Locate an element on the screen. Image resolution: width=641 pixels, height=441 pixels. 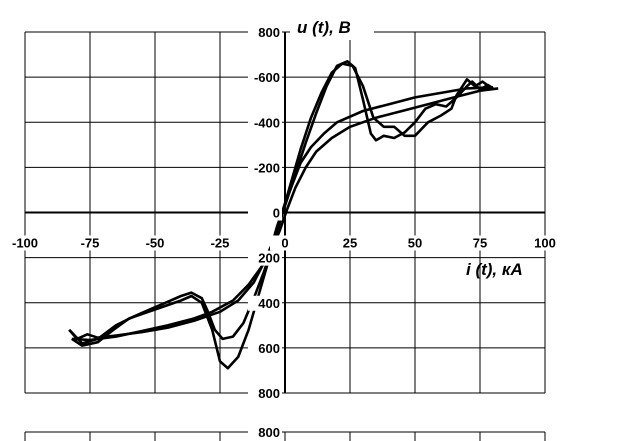
y-axis-title: u (t), В is located at coordinates (324, 27).